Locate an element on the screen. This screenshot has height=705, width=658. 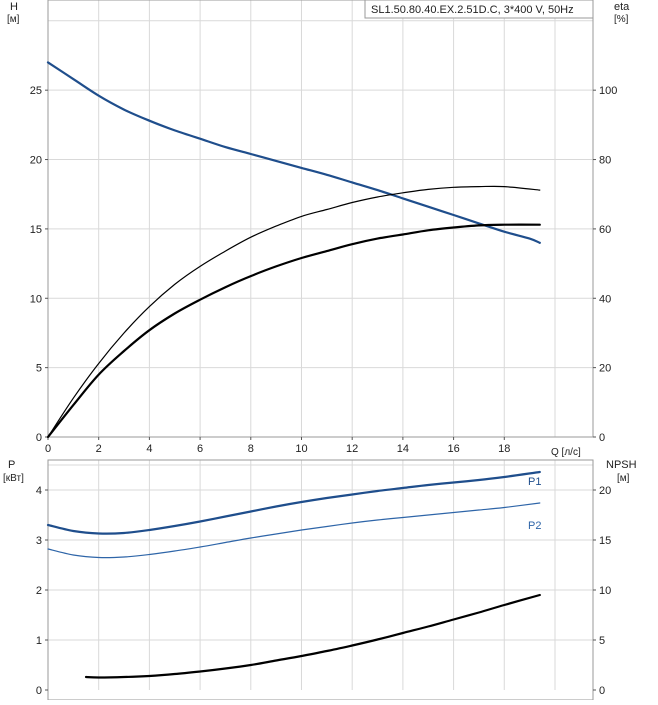
bottom-left-tick-label: 3 is located at coordinates (39, 541).